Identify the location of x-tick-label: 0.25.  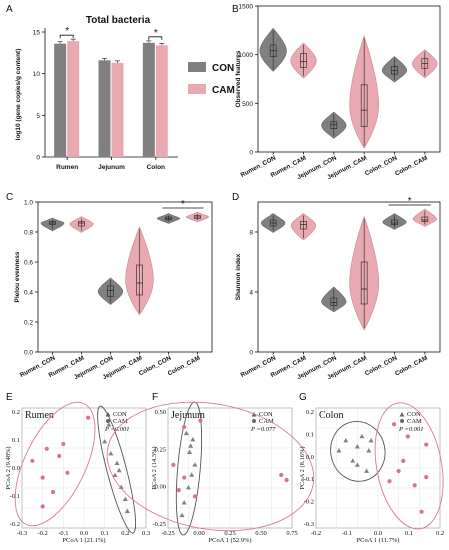
(229, 533).